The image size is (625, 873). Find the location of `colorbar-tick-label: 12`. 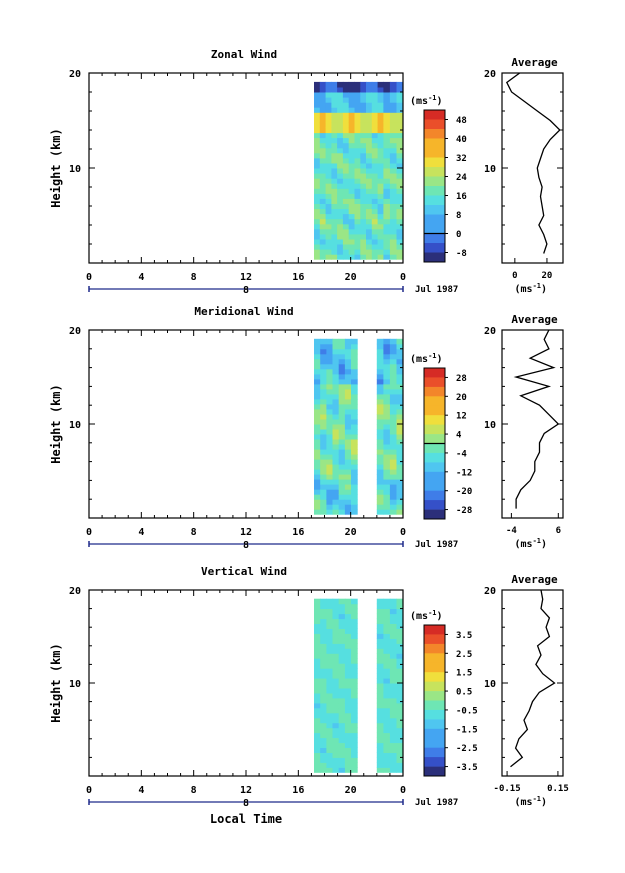

colorbar-tick-label: 12 is located at coordinates (461, 417).